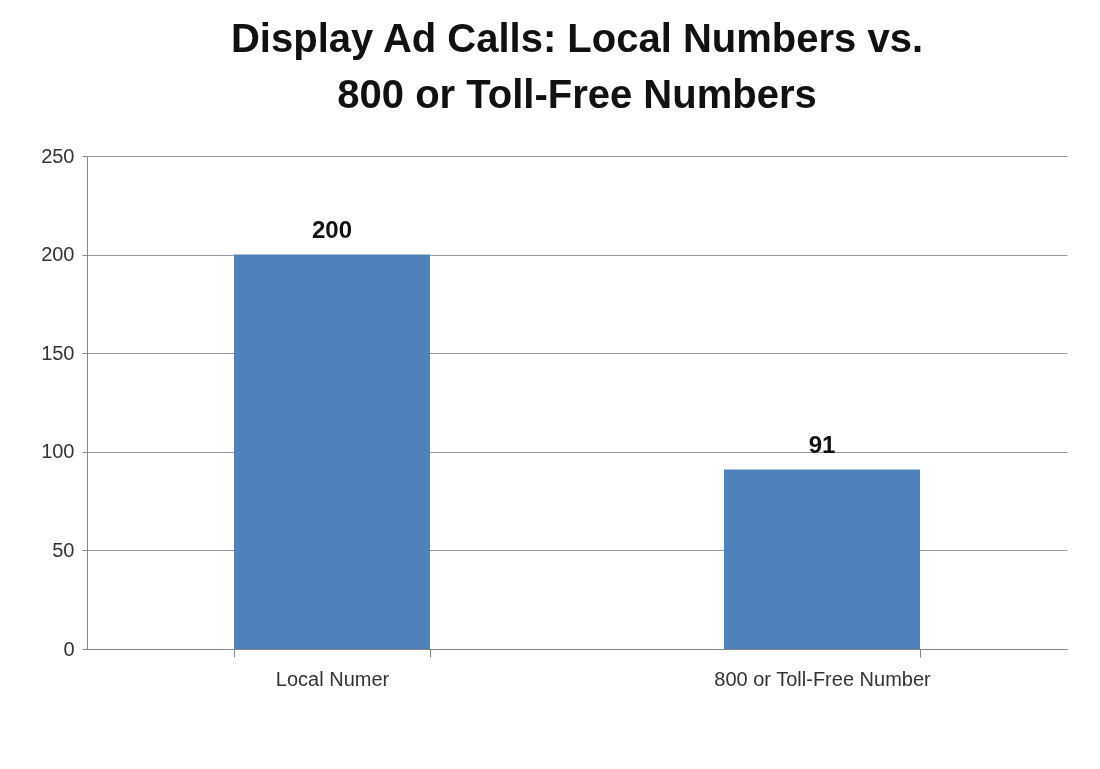  Describe the element at coordinates (58, 254) in the screenshot. I see `y-tick-label: 200` at that location.